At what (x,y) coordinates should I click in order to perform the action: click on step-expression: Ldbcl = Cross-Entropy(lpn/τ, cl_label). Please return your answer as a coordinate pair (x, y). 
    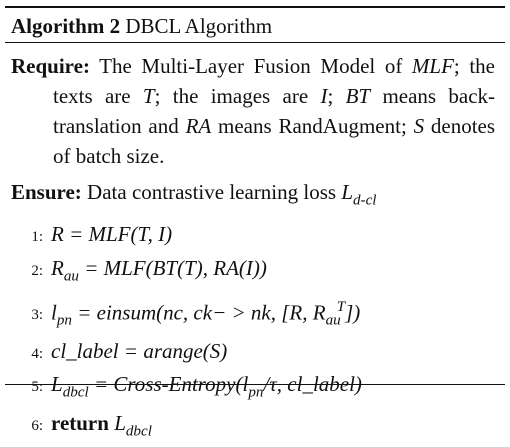
    Looking at the image, I should click on (206, 386).